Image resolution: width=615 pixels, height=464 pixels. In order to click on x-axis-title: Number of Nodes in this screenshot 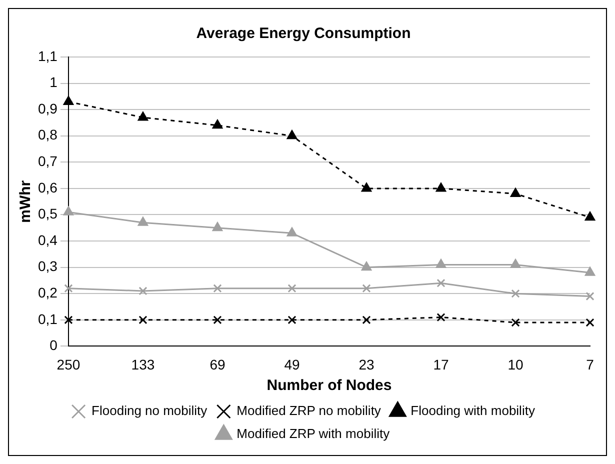, I will do `click(329, 385)`.